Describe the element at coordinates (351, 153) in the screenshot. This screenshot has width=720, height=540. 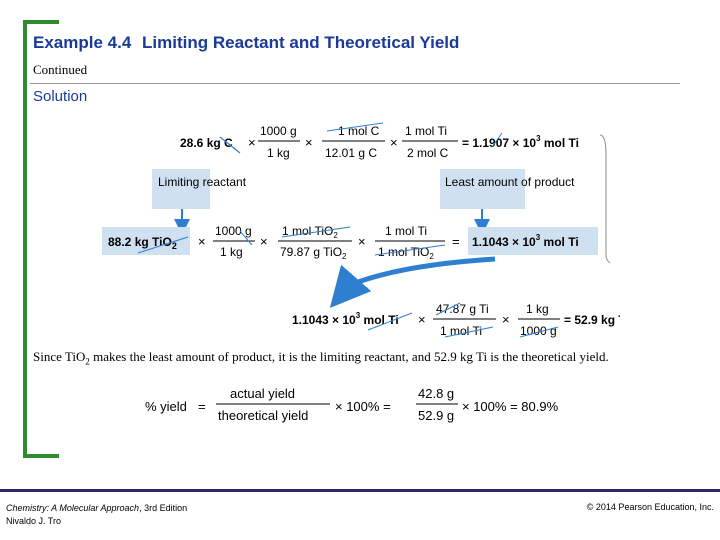
I see `calc1-f2-den: 12.01 g C` at that location.